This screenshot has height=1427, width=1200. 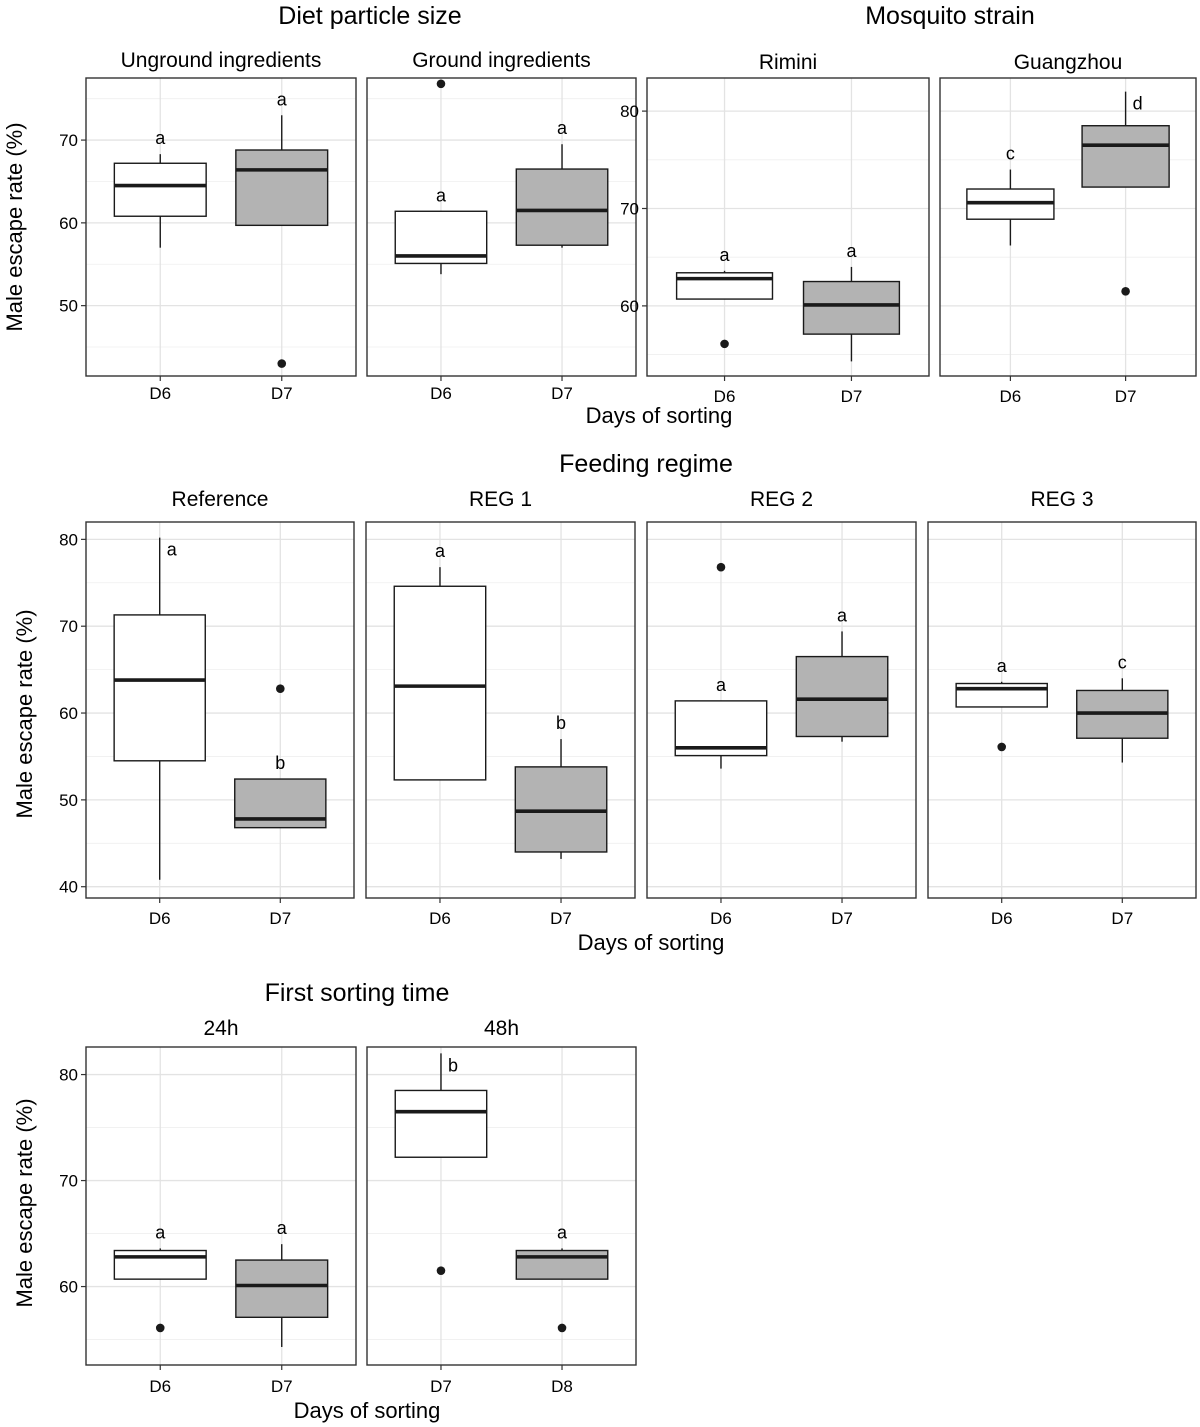 I want to click on panel: REG 1 a D6 b D7, so click(x=500, y=708).